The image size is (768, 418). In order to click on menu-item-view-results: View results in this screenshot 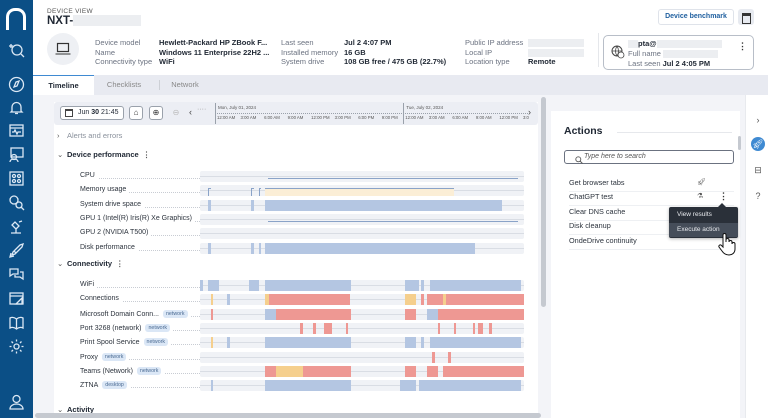, I will do `click(694, 214)`.